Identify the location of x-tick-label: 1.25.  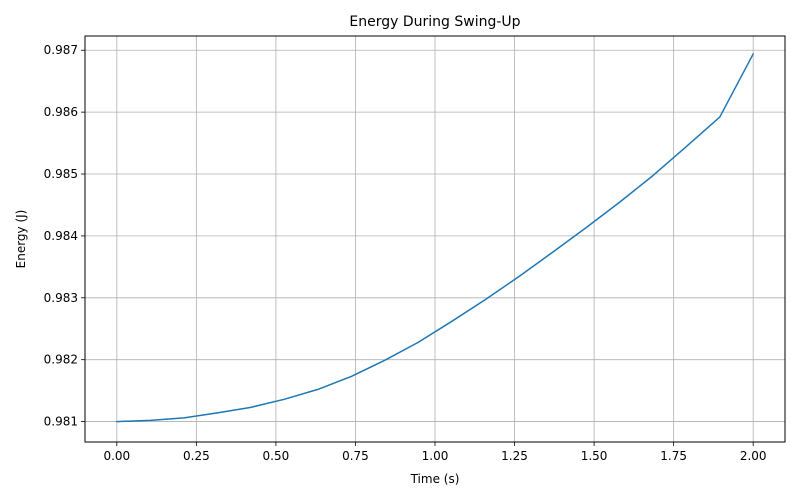
(514, 456).